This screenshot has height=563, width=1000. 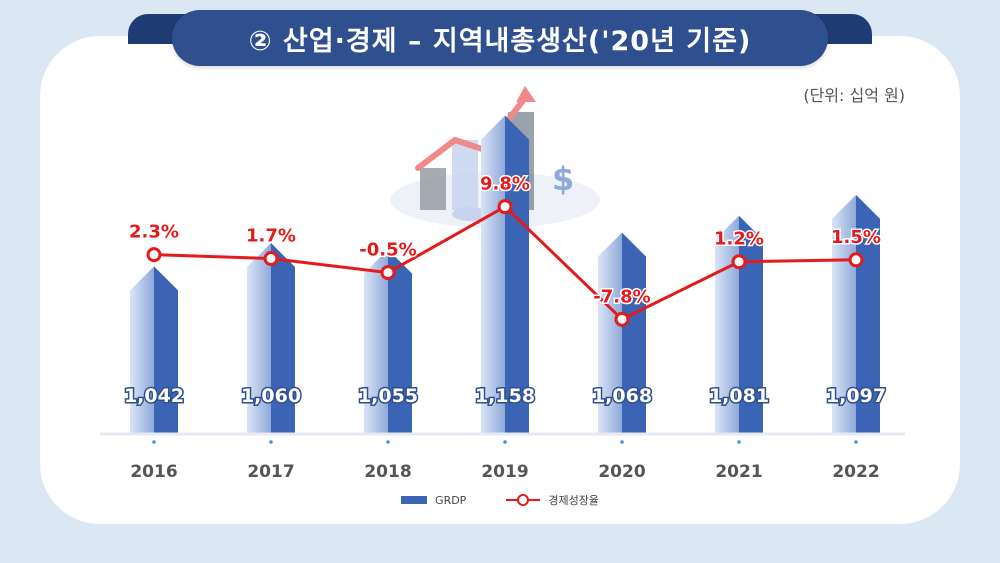 What do you see at coordinates (621, 296) in the screenshot?
I see `growth-value-label: -7.8%` at bounding box center [621, 296].